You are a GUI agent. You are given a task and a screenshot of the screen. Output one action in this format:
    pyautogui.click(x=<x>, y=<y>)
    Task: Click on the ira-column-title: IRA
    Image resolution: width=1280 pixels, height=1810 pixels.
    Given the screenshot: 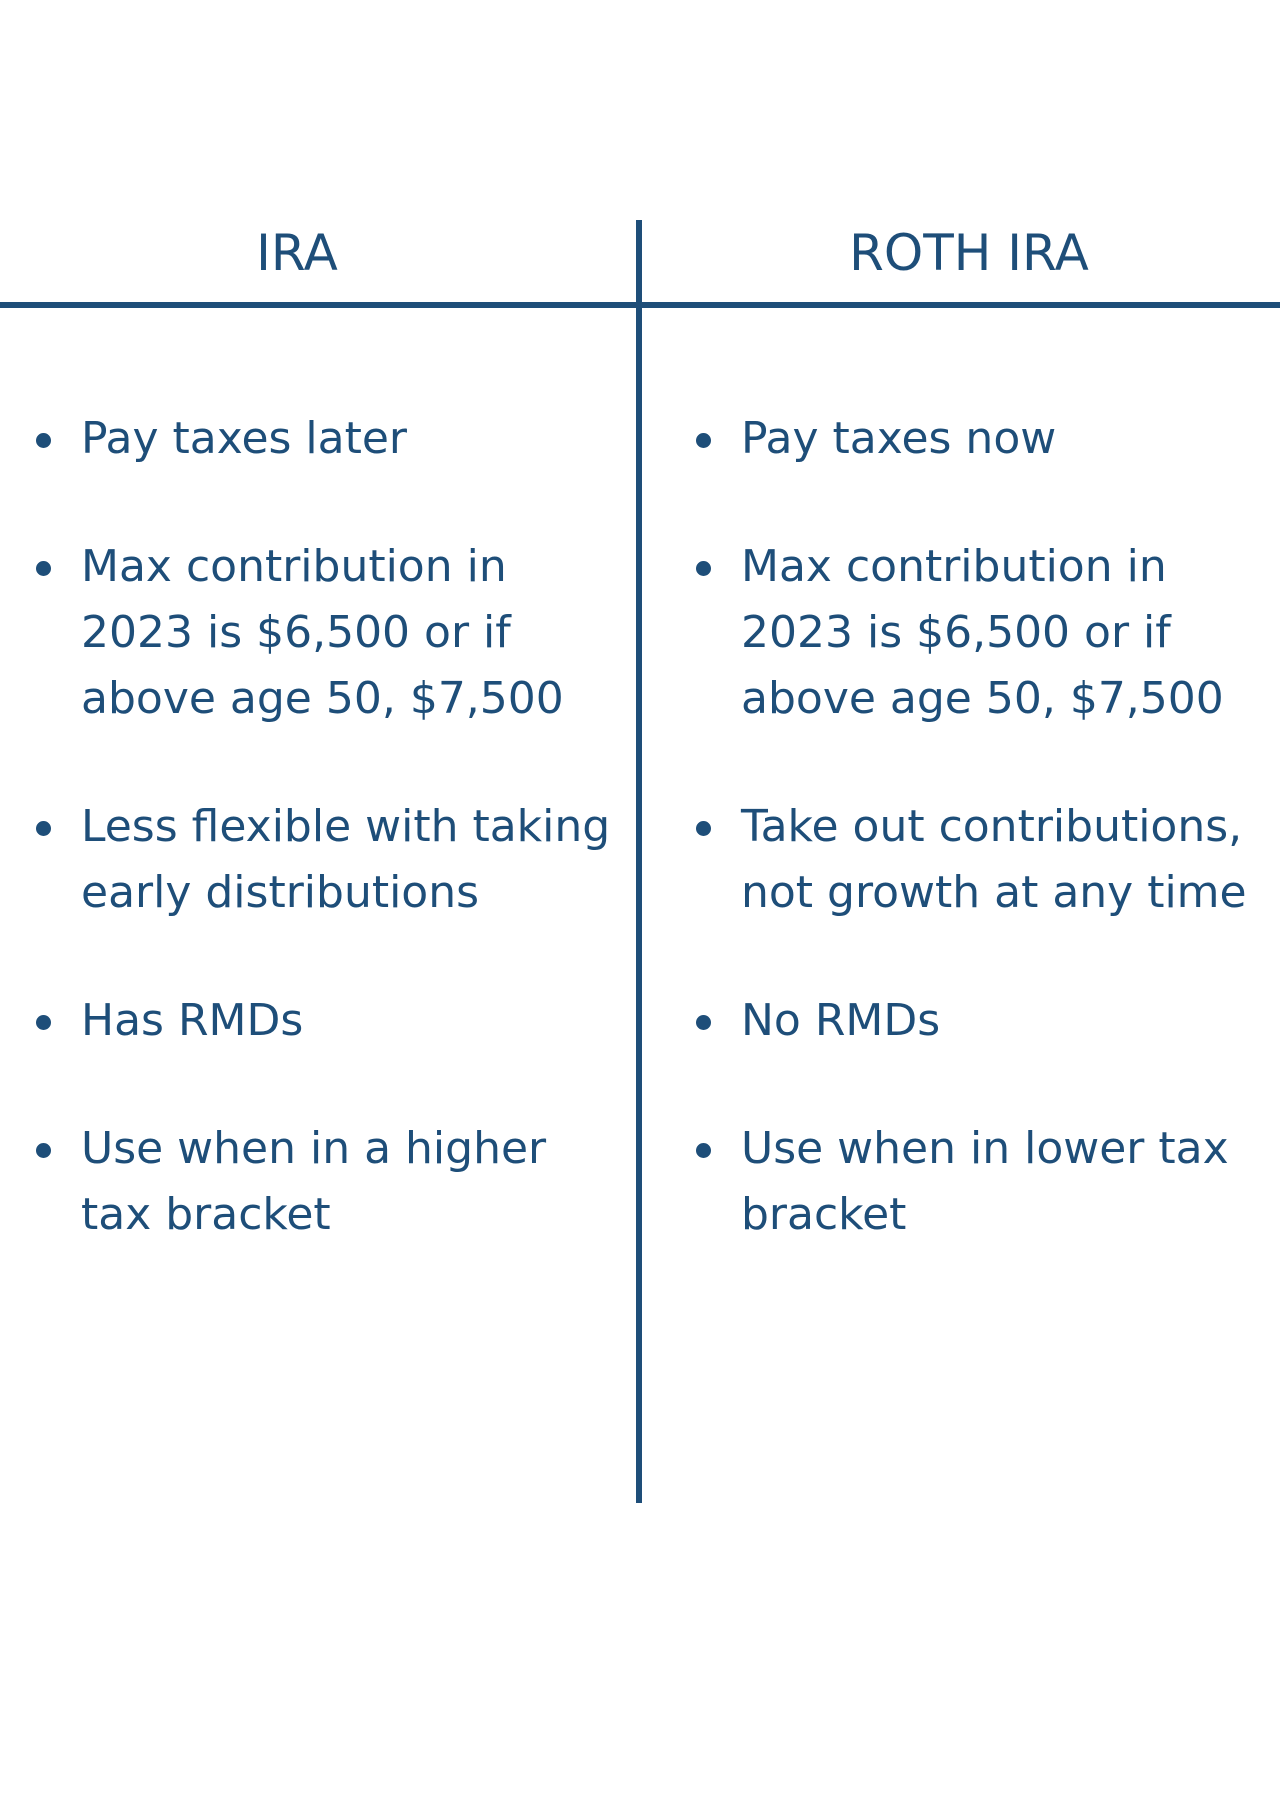 What is the action you would take?
    pyautogui.click(x=297, y=253)
    